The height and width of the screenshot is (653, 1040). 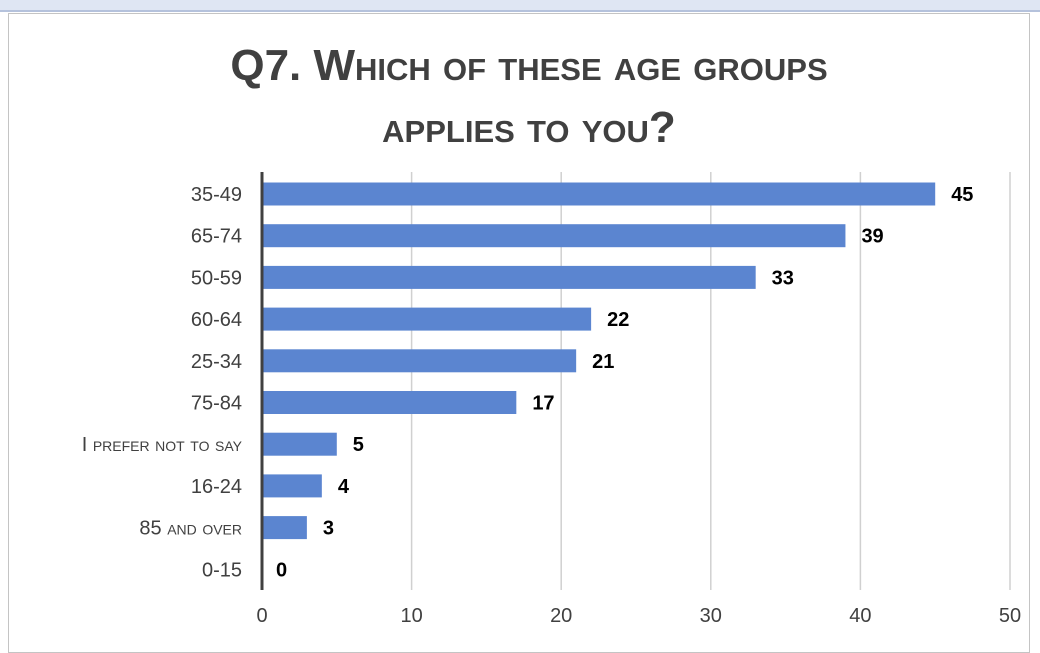 I want to click on x-tick-label-3: 30, so click(x=711, y=616).